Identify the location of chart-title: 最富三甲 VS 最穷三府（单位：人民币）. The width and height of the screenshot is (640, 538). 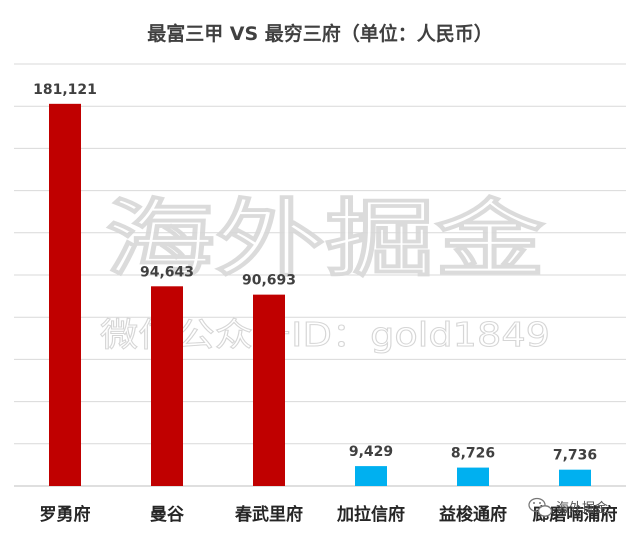
(320, 33).